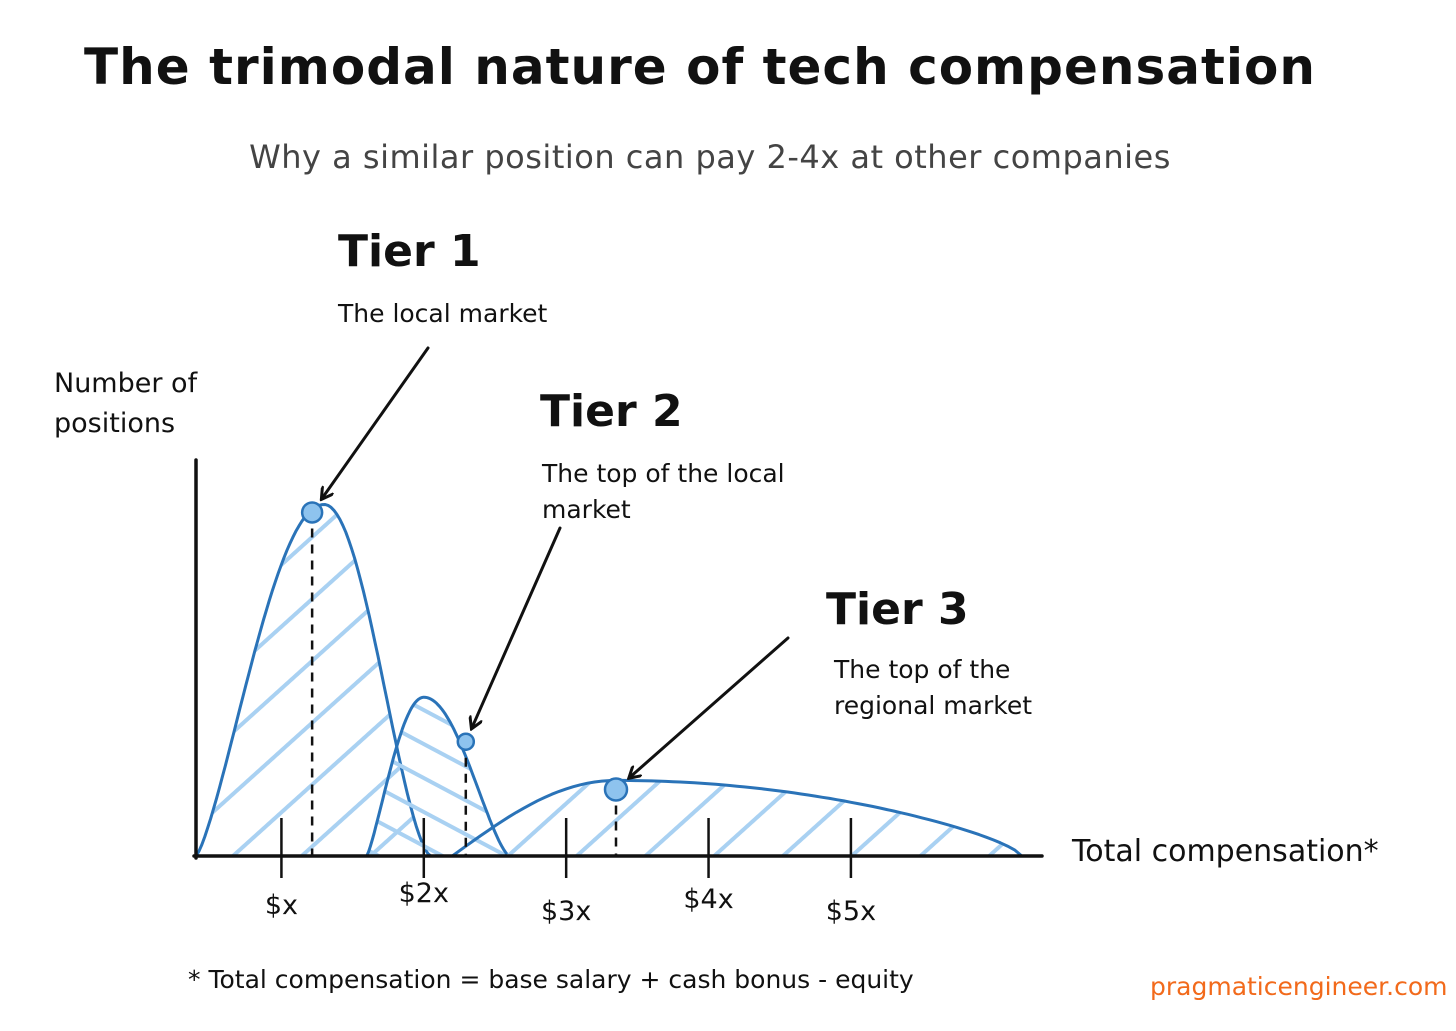 The width and height of the screenshot is (1456, 1031). What do you see at coordinates (933, 687) in the screenshot?
I see `tier-3-description: The top of the regional market` at bounding box center [933, 687].